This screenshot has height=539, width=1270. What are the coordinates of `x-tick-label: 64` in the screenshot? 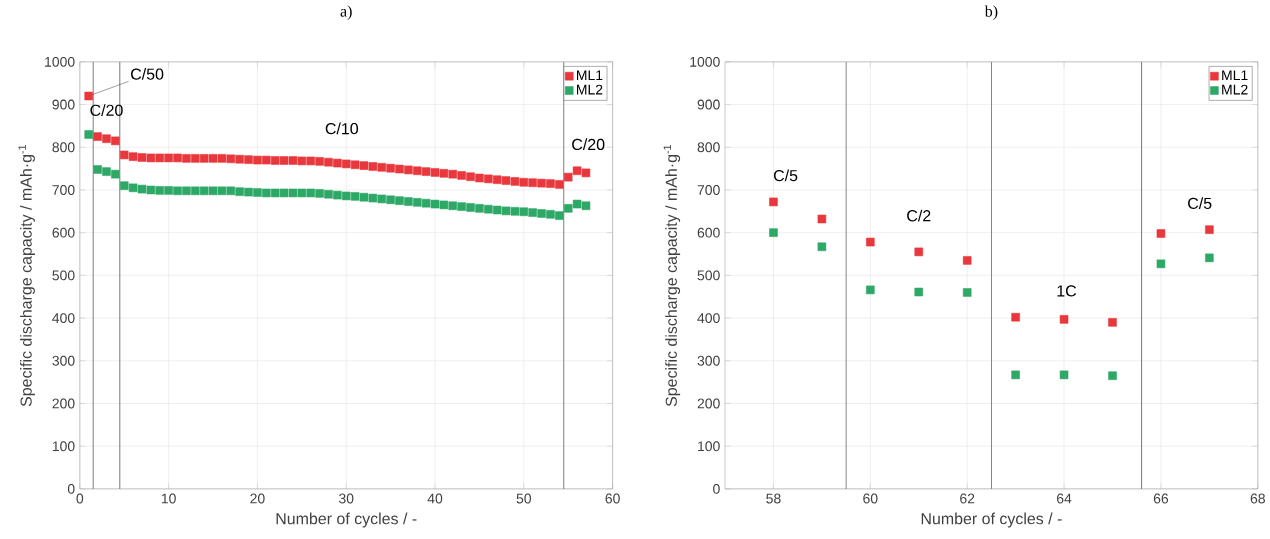 It's located at (1064, 498).